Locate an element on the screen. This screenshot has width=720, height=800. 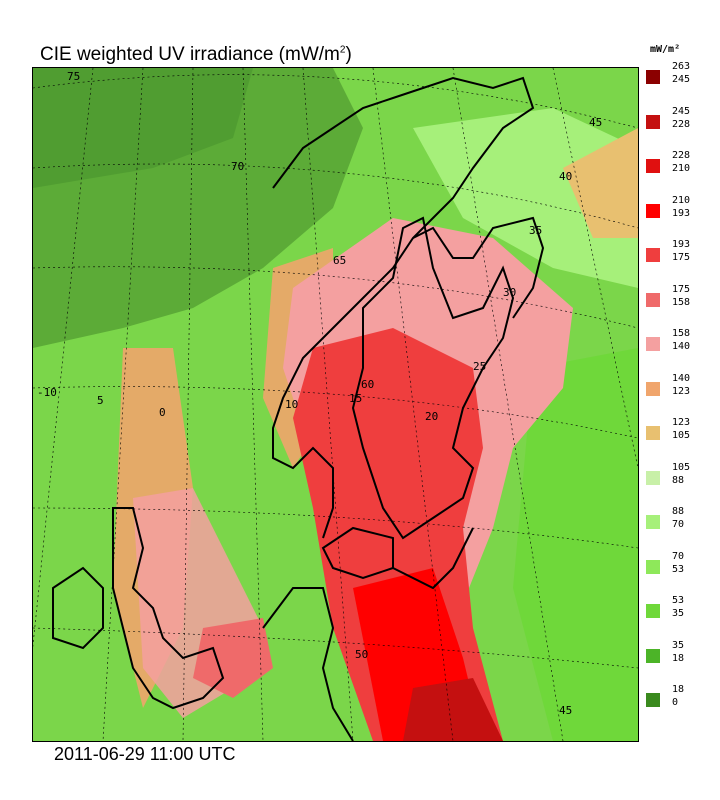
legend-upper-value: 18 is located at coordinates (678, 689).